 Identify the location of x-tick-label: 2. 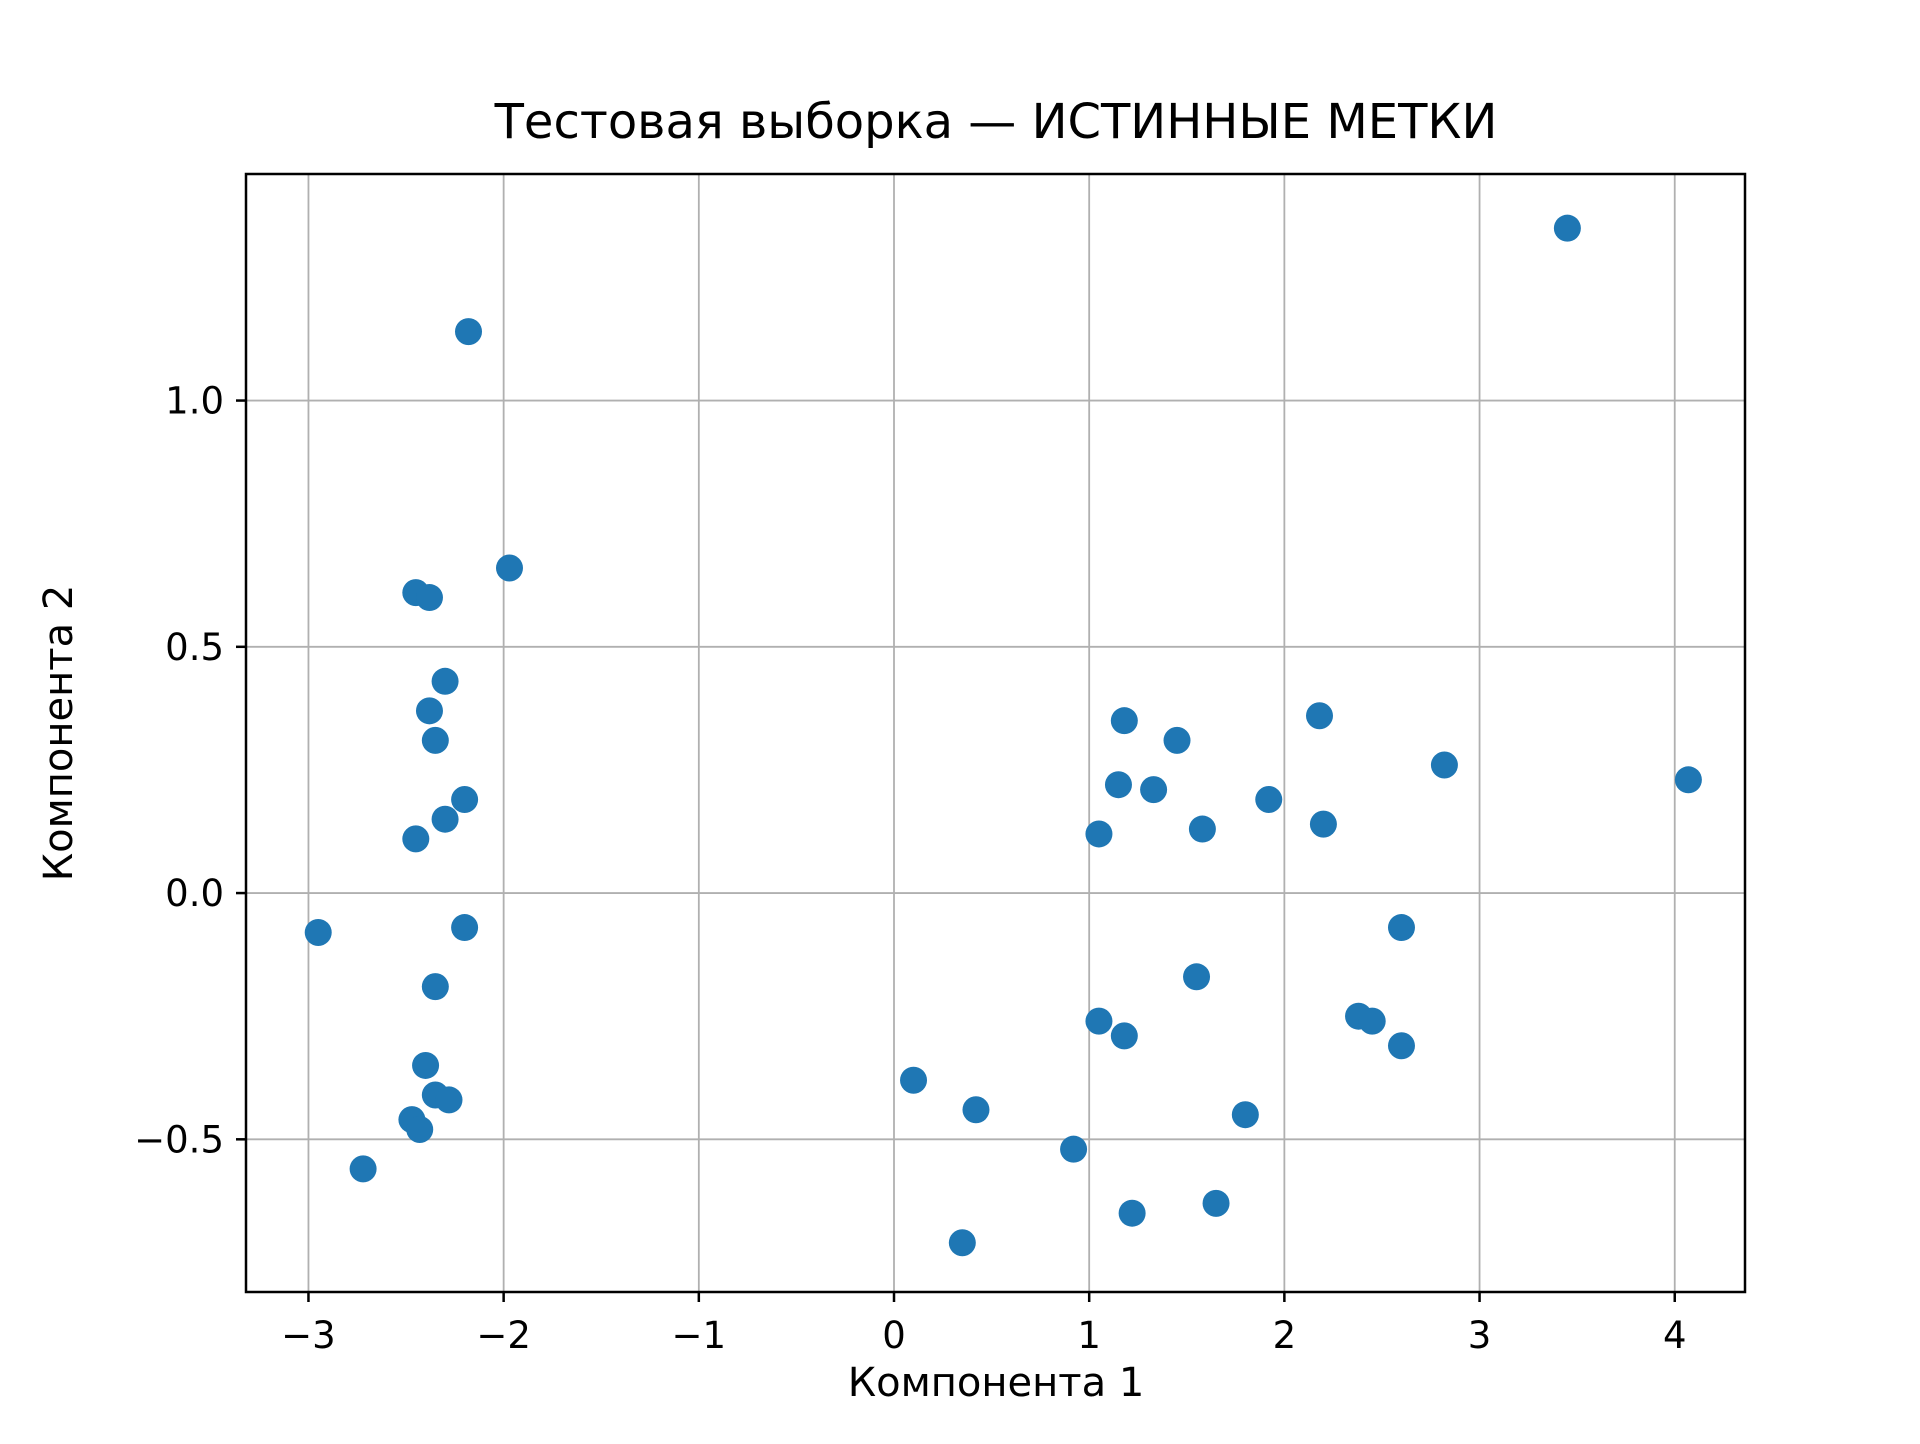
(1285, 1335).